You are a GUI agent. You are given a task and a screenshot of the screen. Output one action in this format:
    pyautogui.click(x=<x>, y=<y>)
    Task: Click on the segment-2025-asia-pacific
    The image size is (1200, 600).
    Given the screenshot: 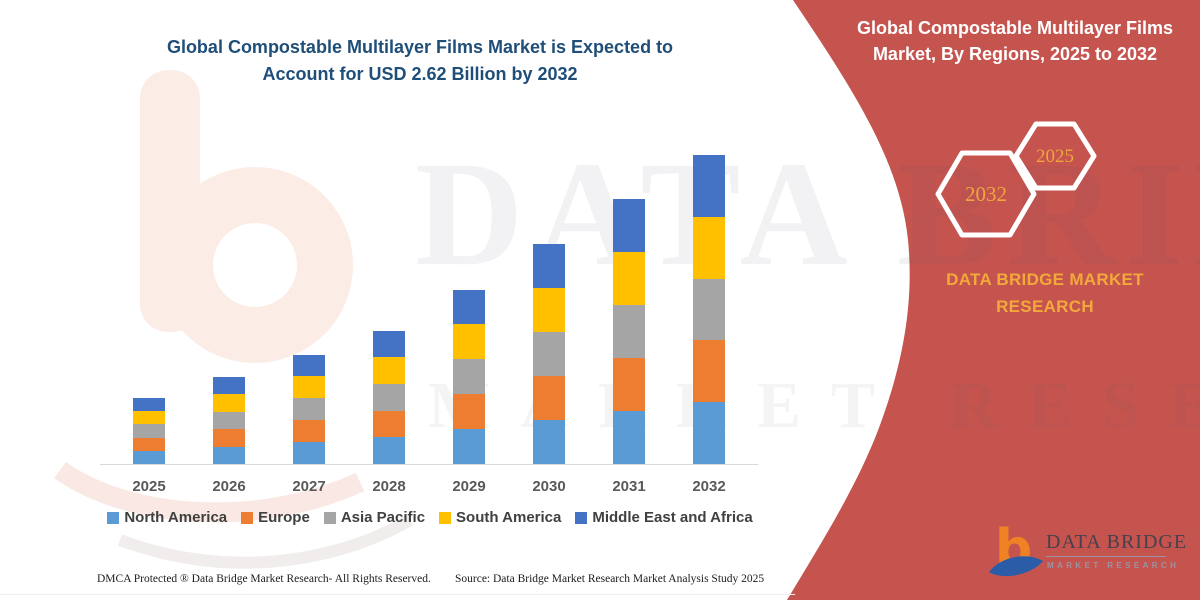 What is the action you would take?
    pyautogui.click(x=149, y=431)
    